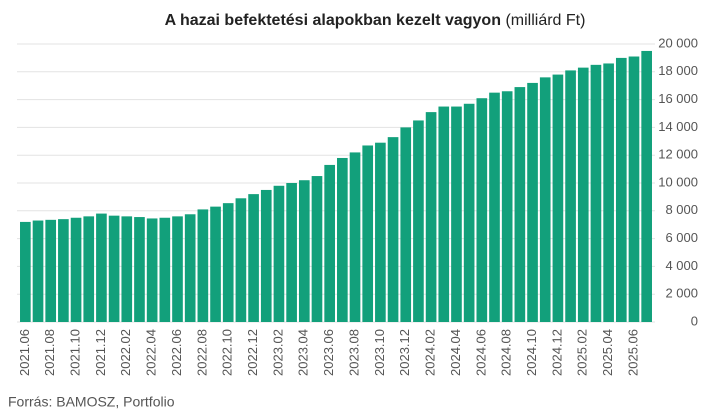 The height and width of the screenshot is (415, 718). Describe the element at coordinates (531, 352) in the screenshot. I see `x-tick-label: 2024.10` at that location.